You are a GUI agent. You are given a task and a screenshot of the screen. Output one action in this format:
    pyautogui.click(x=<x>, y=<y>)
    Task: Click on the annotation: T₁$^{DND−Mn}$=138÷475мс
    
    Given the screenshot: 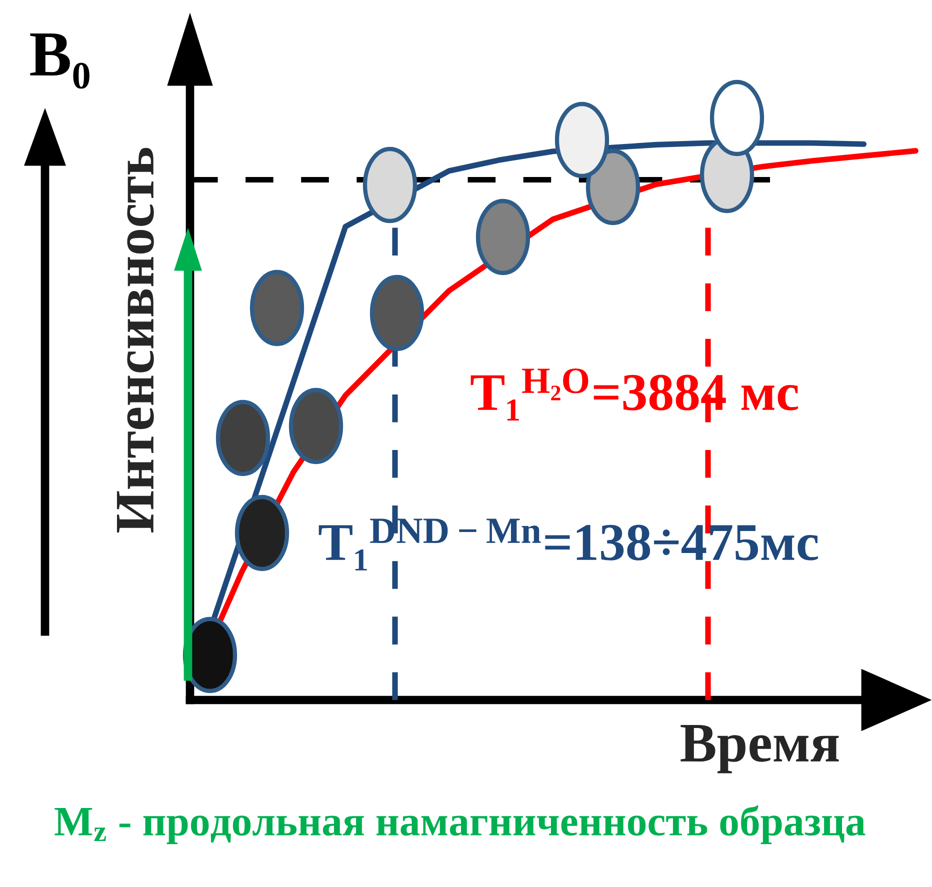 What is the action you would take?
    pyautogui.click(x=568, y=544)
    